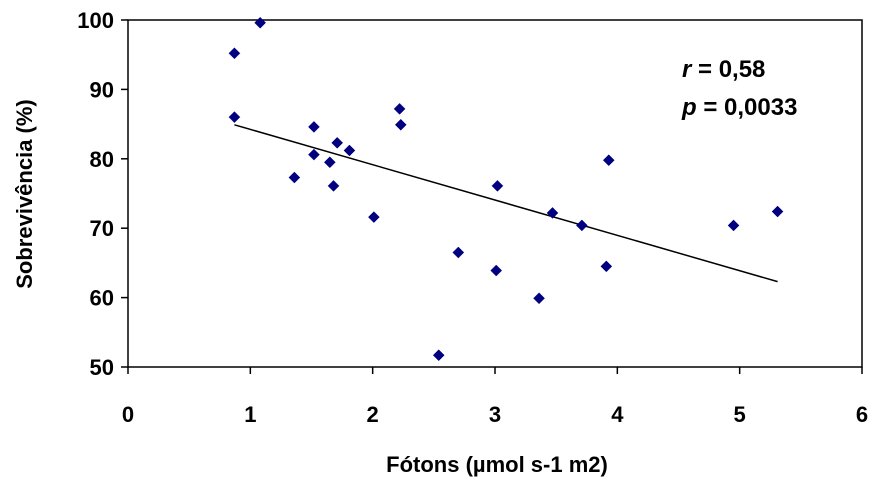 This screenshot has height=493, width=873. I want to click on annotation-p: p = 0,0033, so click(739, 107).